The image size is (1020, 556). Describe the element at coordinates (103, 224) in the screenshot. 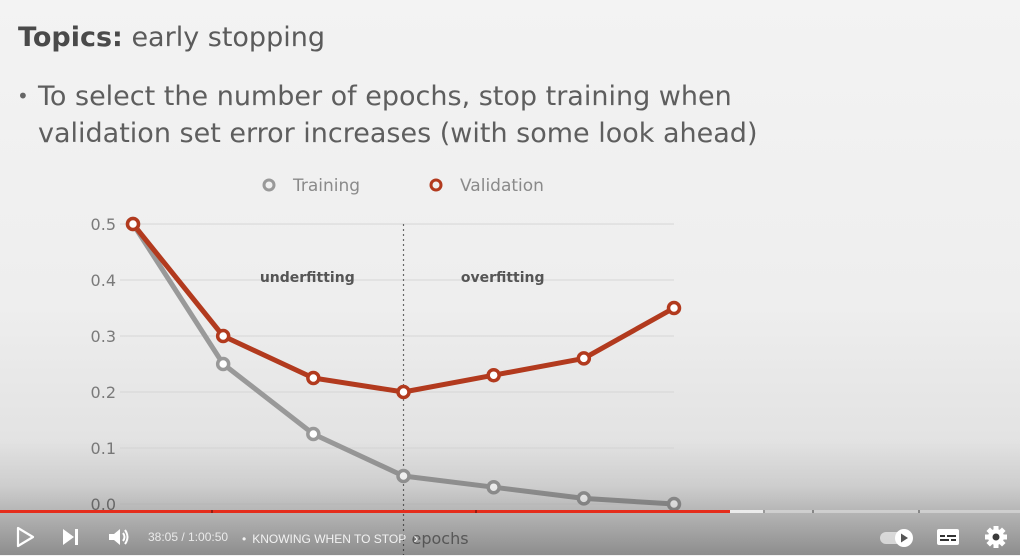

I see `y-tick-label: 0.5` at that location.